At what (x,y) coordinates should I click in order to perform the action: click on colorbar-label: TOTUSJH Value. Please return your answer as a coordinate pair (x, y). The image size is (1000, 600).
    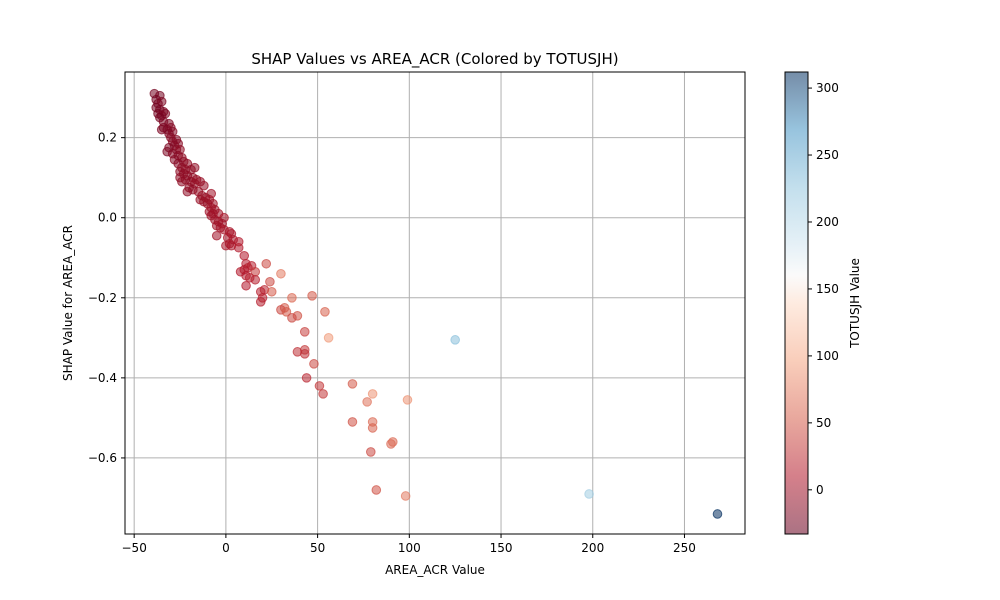
    Looking at the image, I should click on (855, 303).